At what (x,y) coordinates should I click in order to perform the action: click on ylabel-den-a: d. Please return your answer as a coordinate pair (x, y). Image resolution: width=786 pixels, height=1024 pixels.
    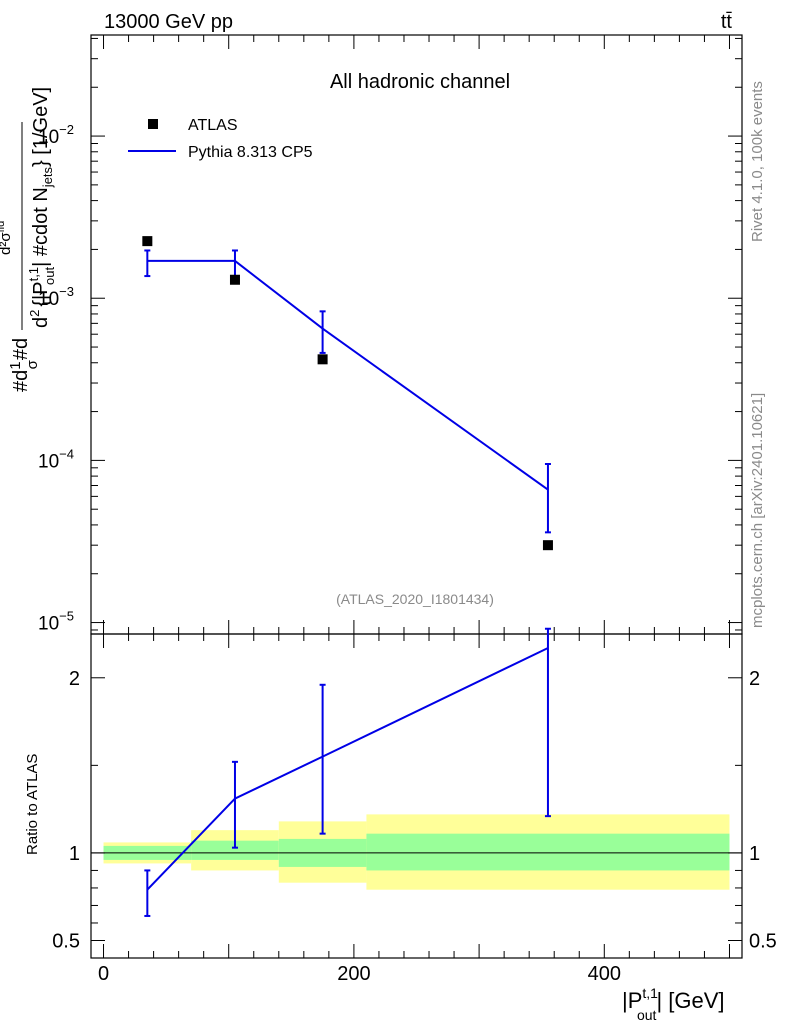
    Looking at the image, I should click on (41, 322).